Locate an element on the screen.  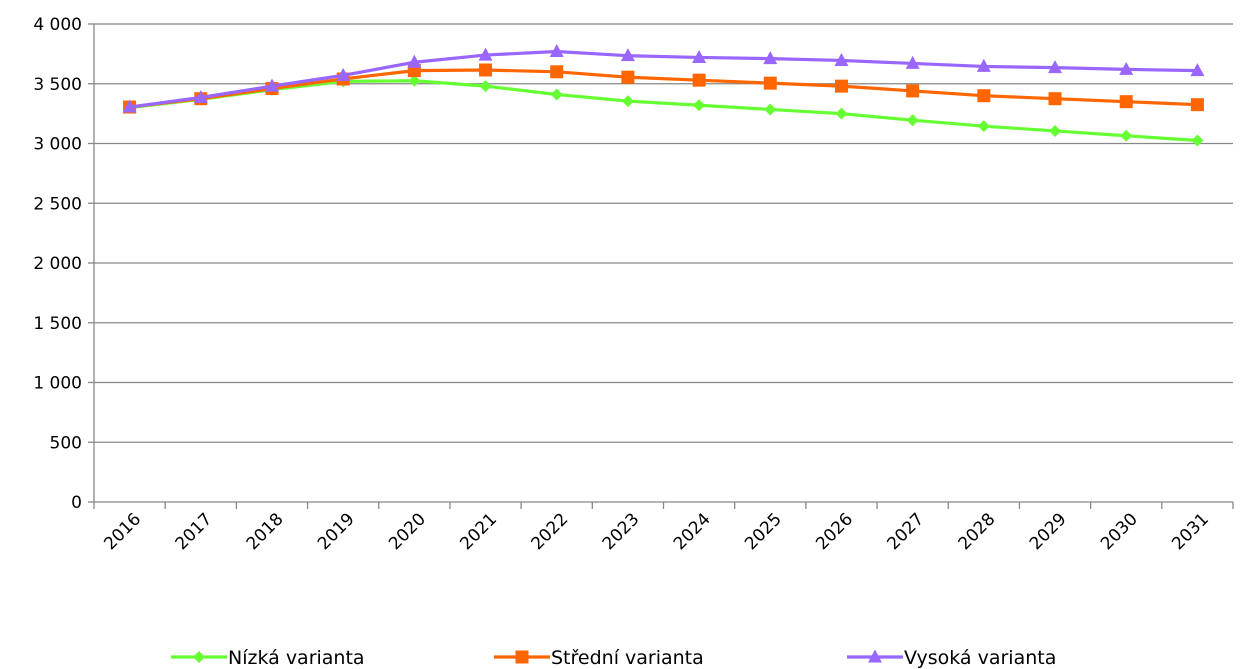
series-group is located at coordinates (663, 95).